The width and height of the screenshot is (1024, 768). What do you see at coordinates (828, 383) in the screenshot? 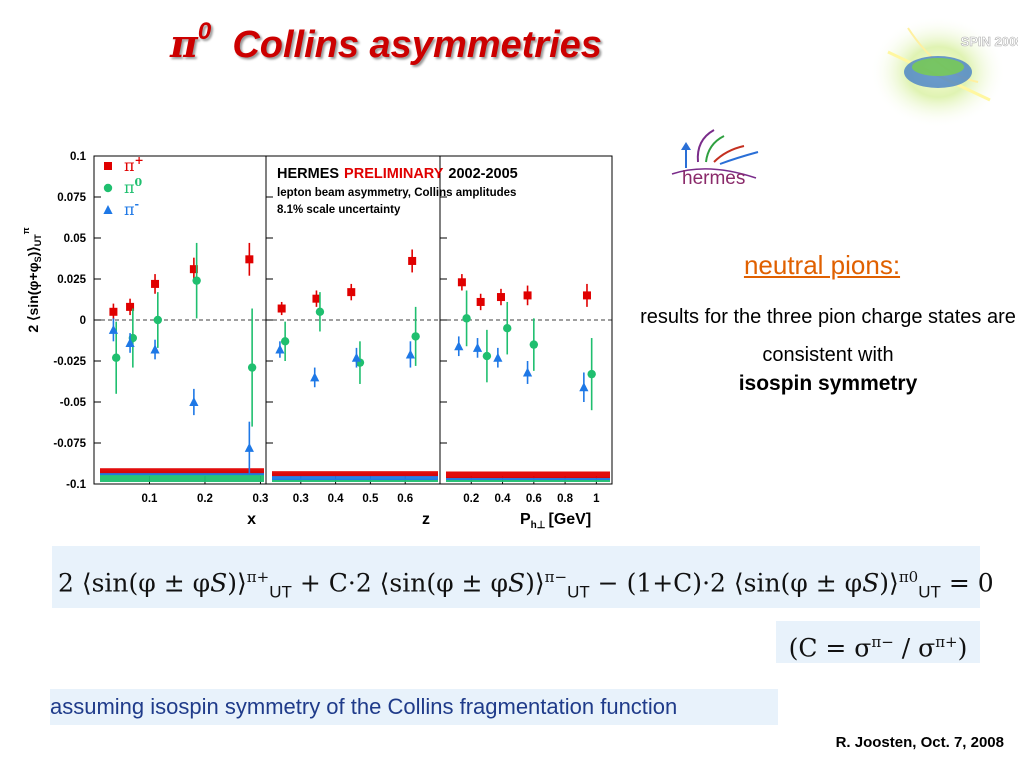
I see `isospin-symmetry-text: isospin symmetry` at bounding box center [828, 383].